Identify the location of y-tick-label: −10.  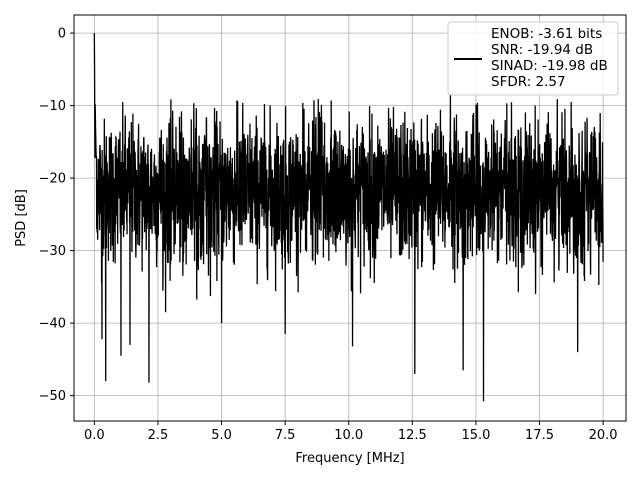
(52, 106).